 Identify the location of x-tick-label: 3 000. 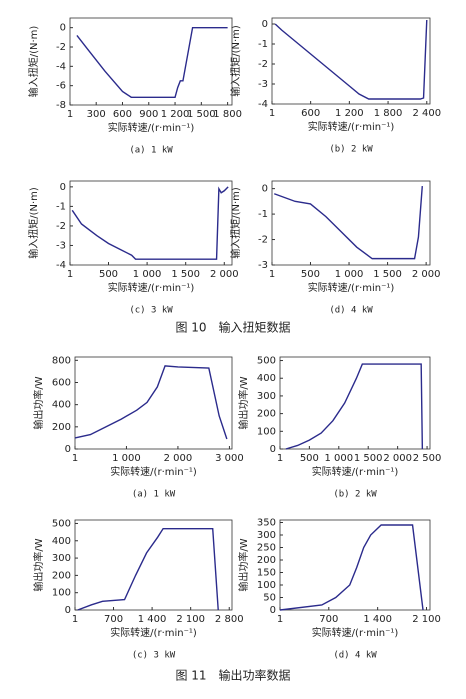
(229, 458).